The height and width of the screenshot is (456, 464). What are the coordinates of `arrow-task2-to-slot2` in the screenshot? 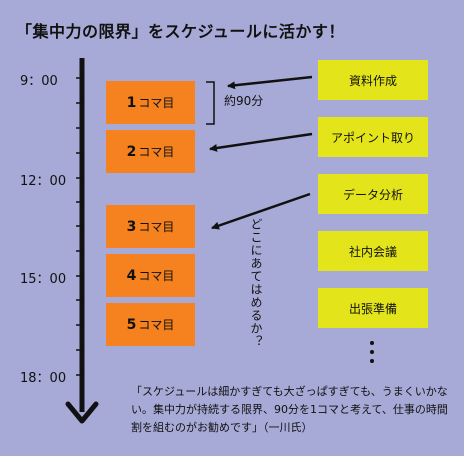 It's located at (261, 142).